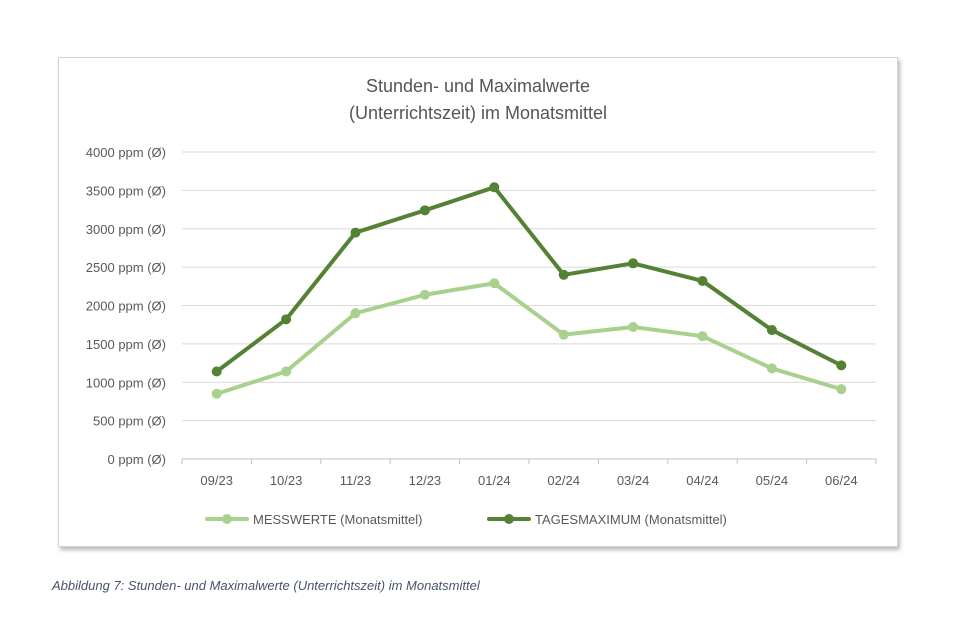  Describe the element at coordinates (478, 86) in the screenshot. I see `chart-title-line-1: Stunden- und Maximalwerte` at that location.